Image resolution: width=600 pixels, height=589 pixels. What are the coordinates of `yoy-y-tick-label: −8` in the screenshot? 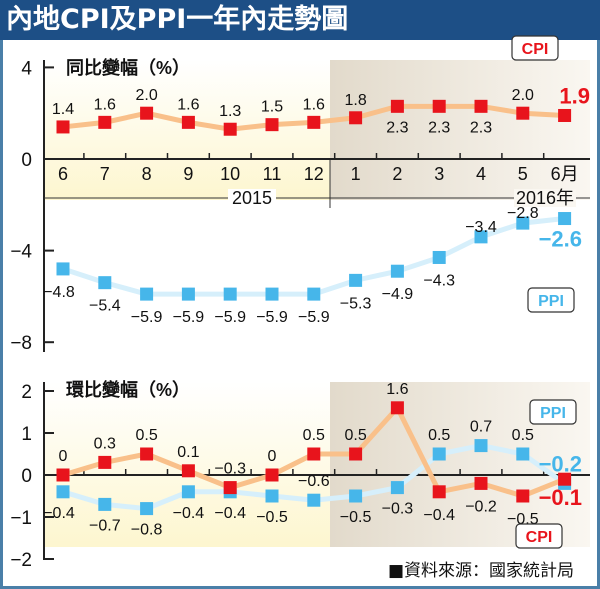 It's located at (21, 343).